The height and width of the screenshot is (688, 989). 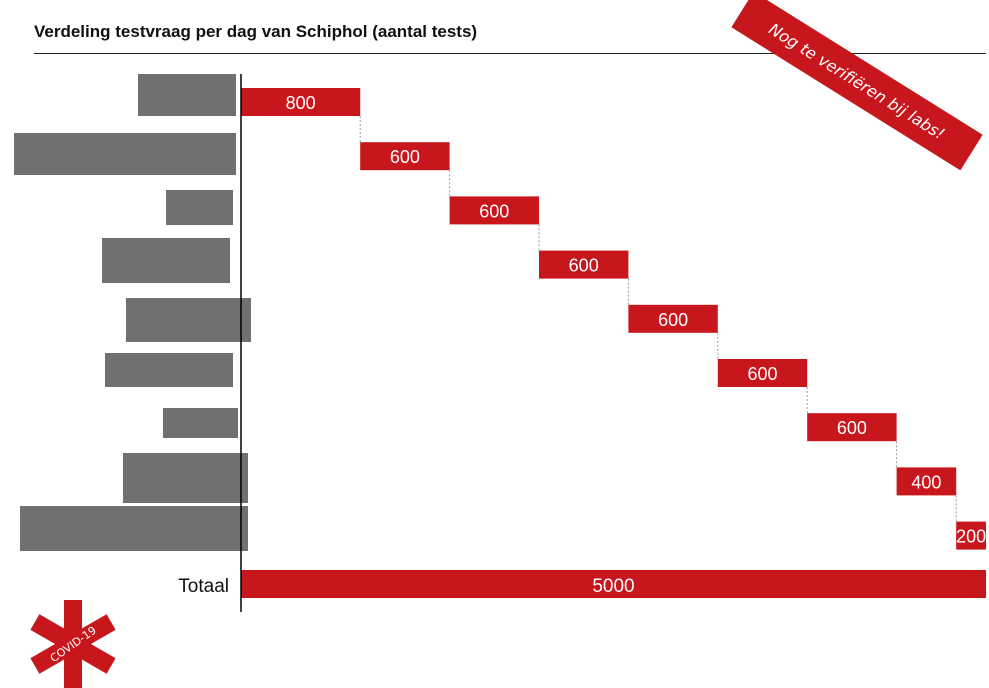 What do you see at coordinates (510, 53) in the screenshot?
I see `title-divider` at bounding box center [510, 53].